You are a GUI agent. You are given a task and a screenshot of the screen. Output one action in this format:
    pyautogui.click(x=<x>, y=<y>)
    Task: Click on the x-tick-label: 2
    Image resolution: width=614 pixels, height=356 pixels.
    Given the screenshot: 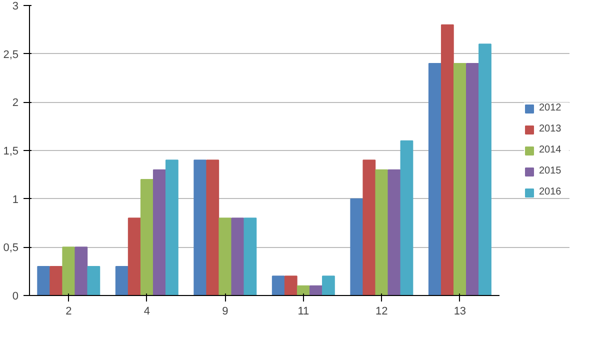 What is the action you would take?
    pyautogui.click(x=69, y=312)
    